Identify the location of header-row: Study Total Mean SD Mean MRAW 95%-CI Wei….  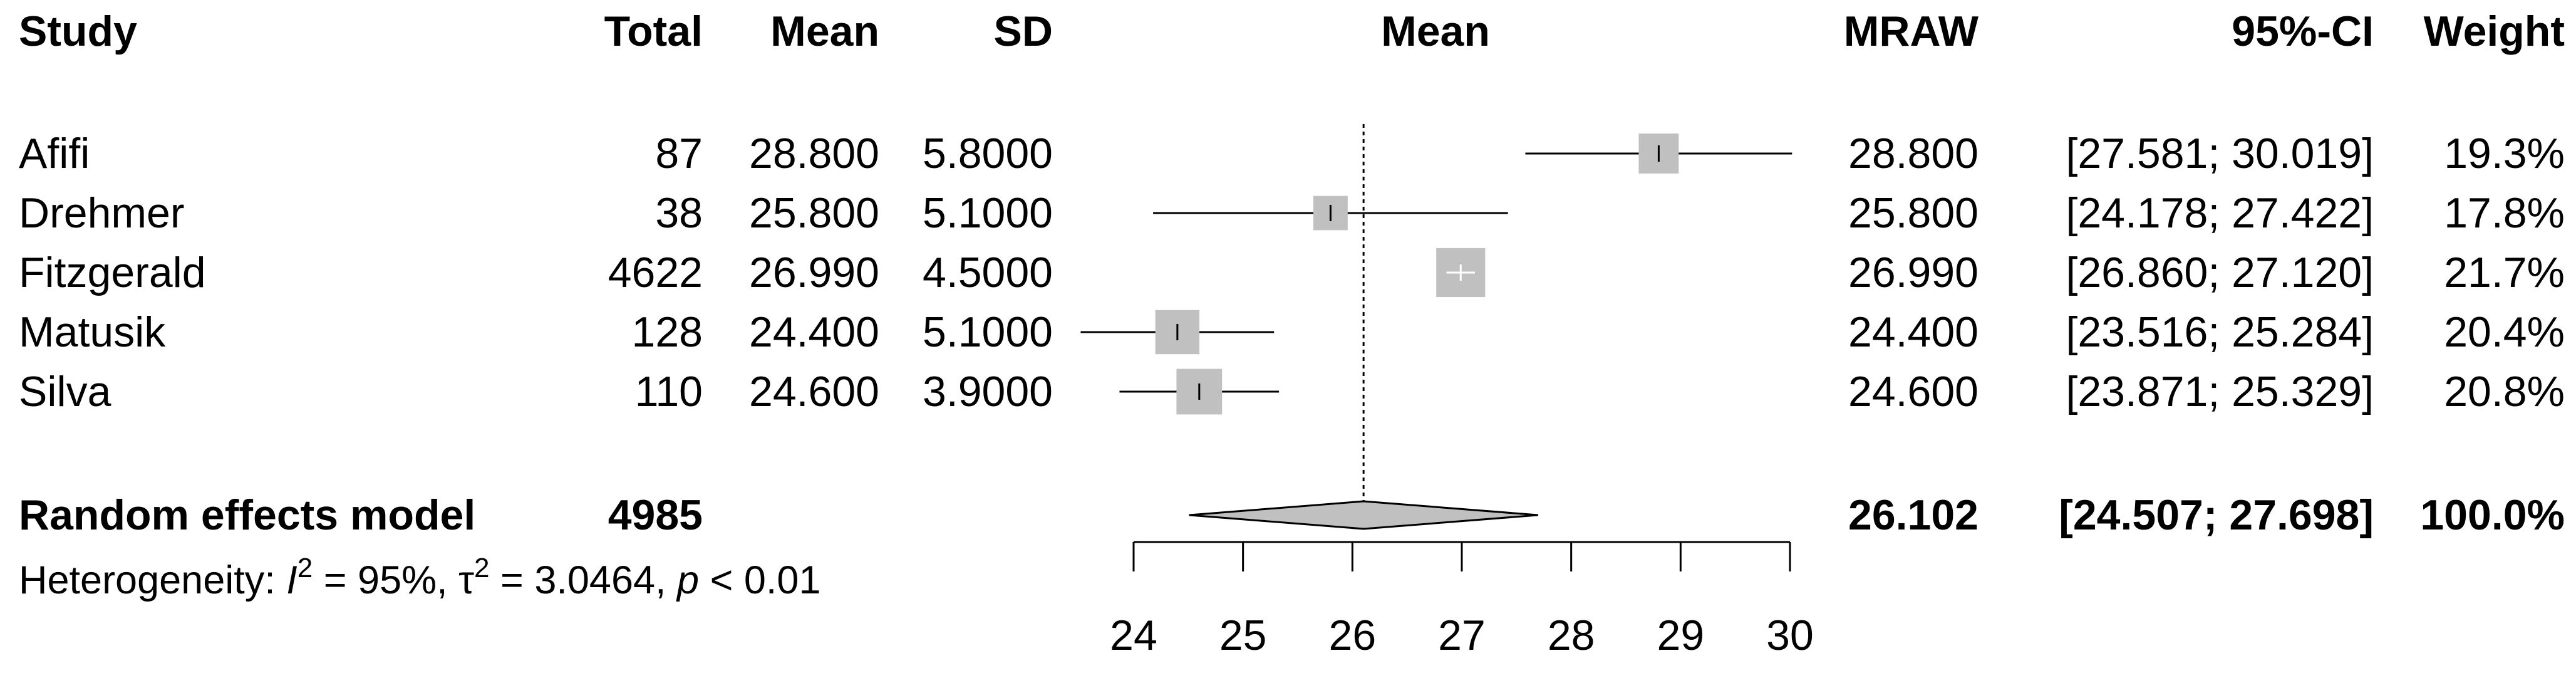
(1292, 31).